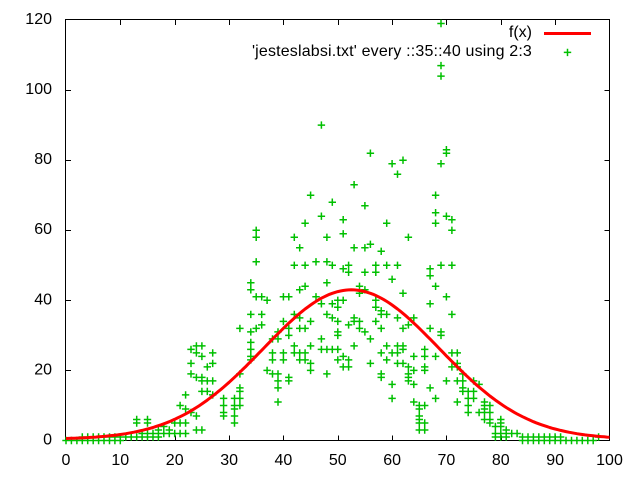 The height and width of the screenshot is (480, 640). I want to click on svg-text: 50, so click(338, 460).